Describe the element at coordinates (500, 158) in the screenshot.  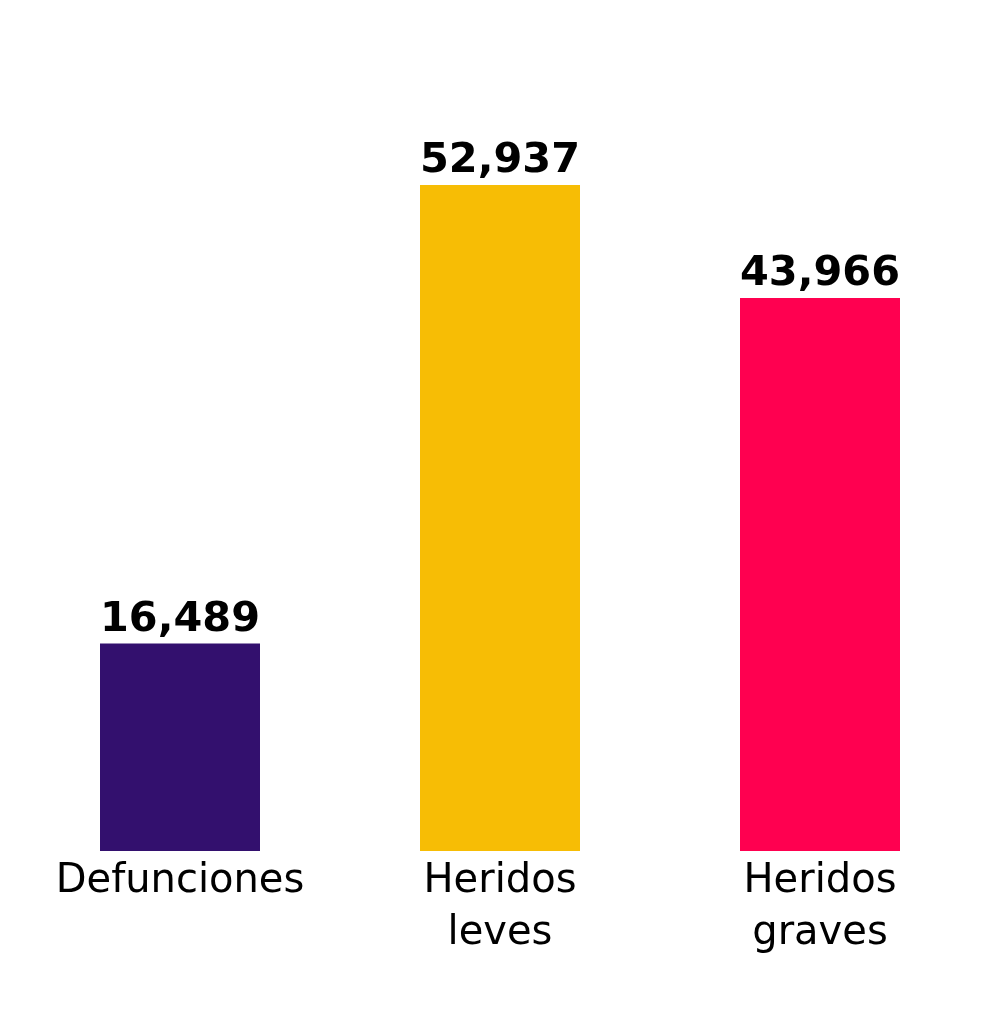
I see `data-label: 52,937` at that location.